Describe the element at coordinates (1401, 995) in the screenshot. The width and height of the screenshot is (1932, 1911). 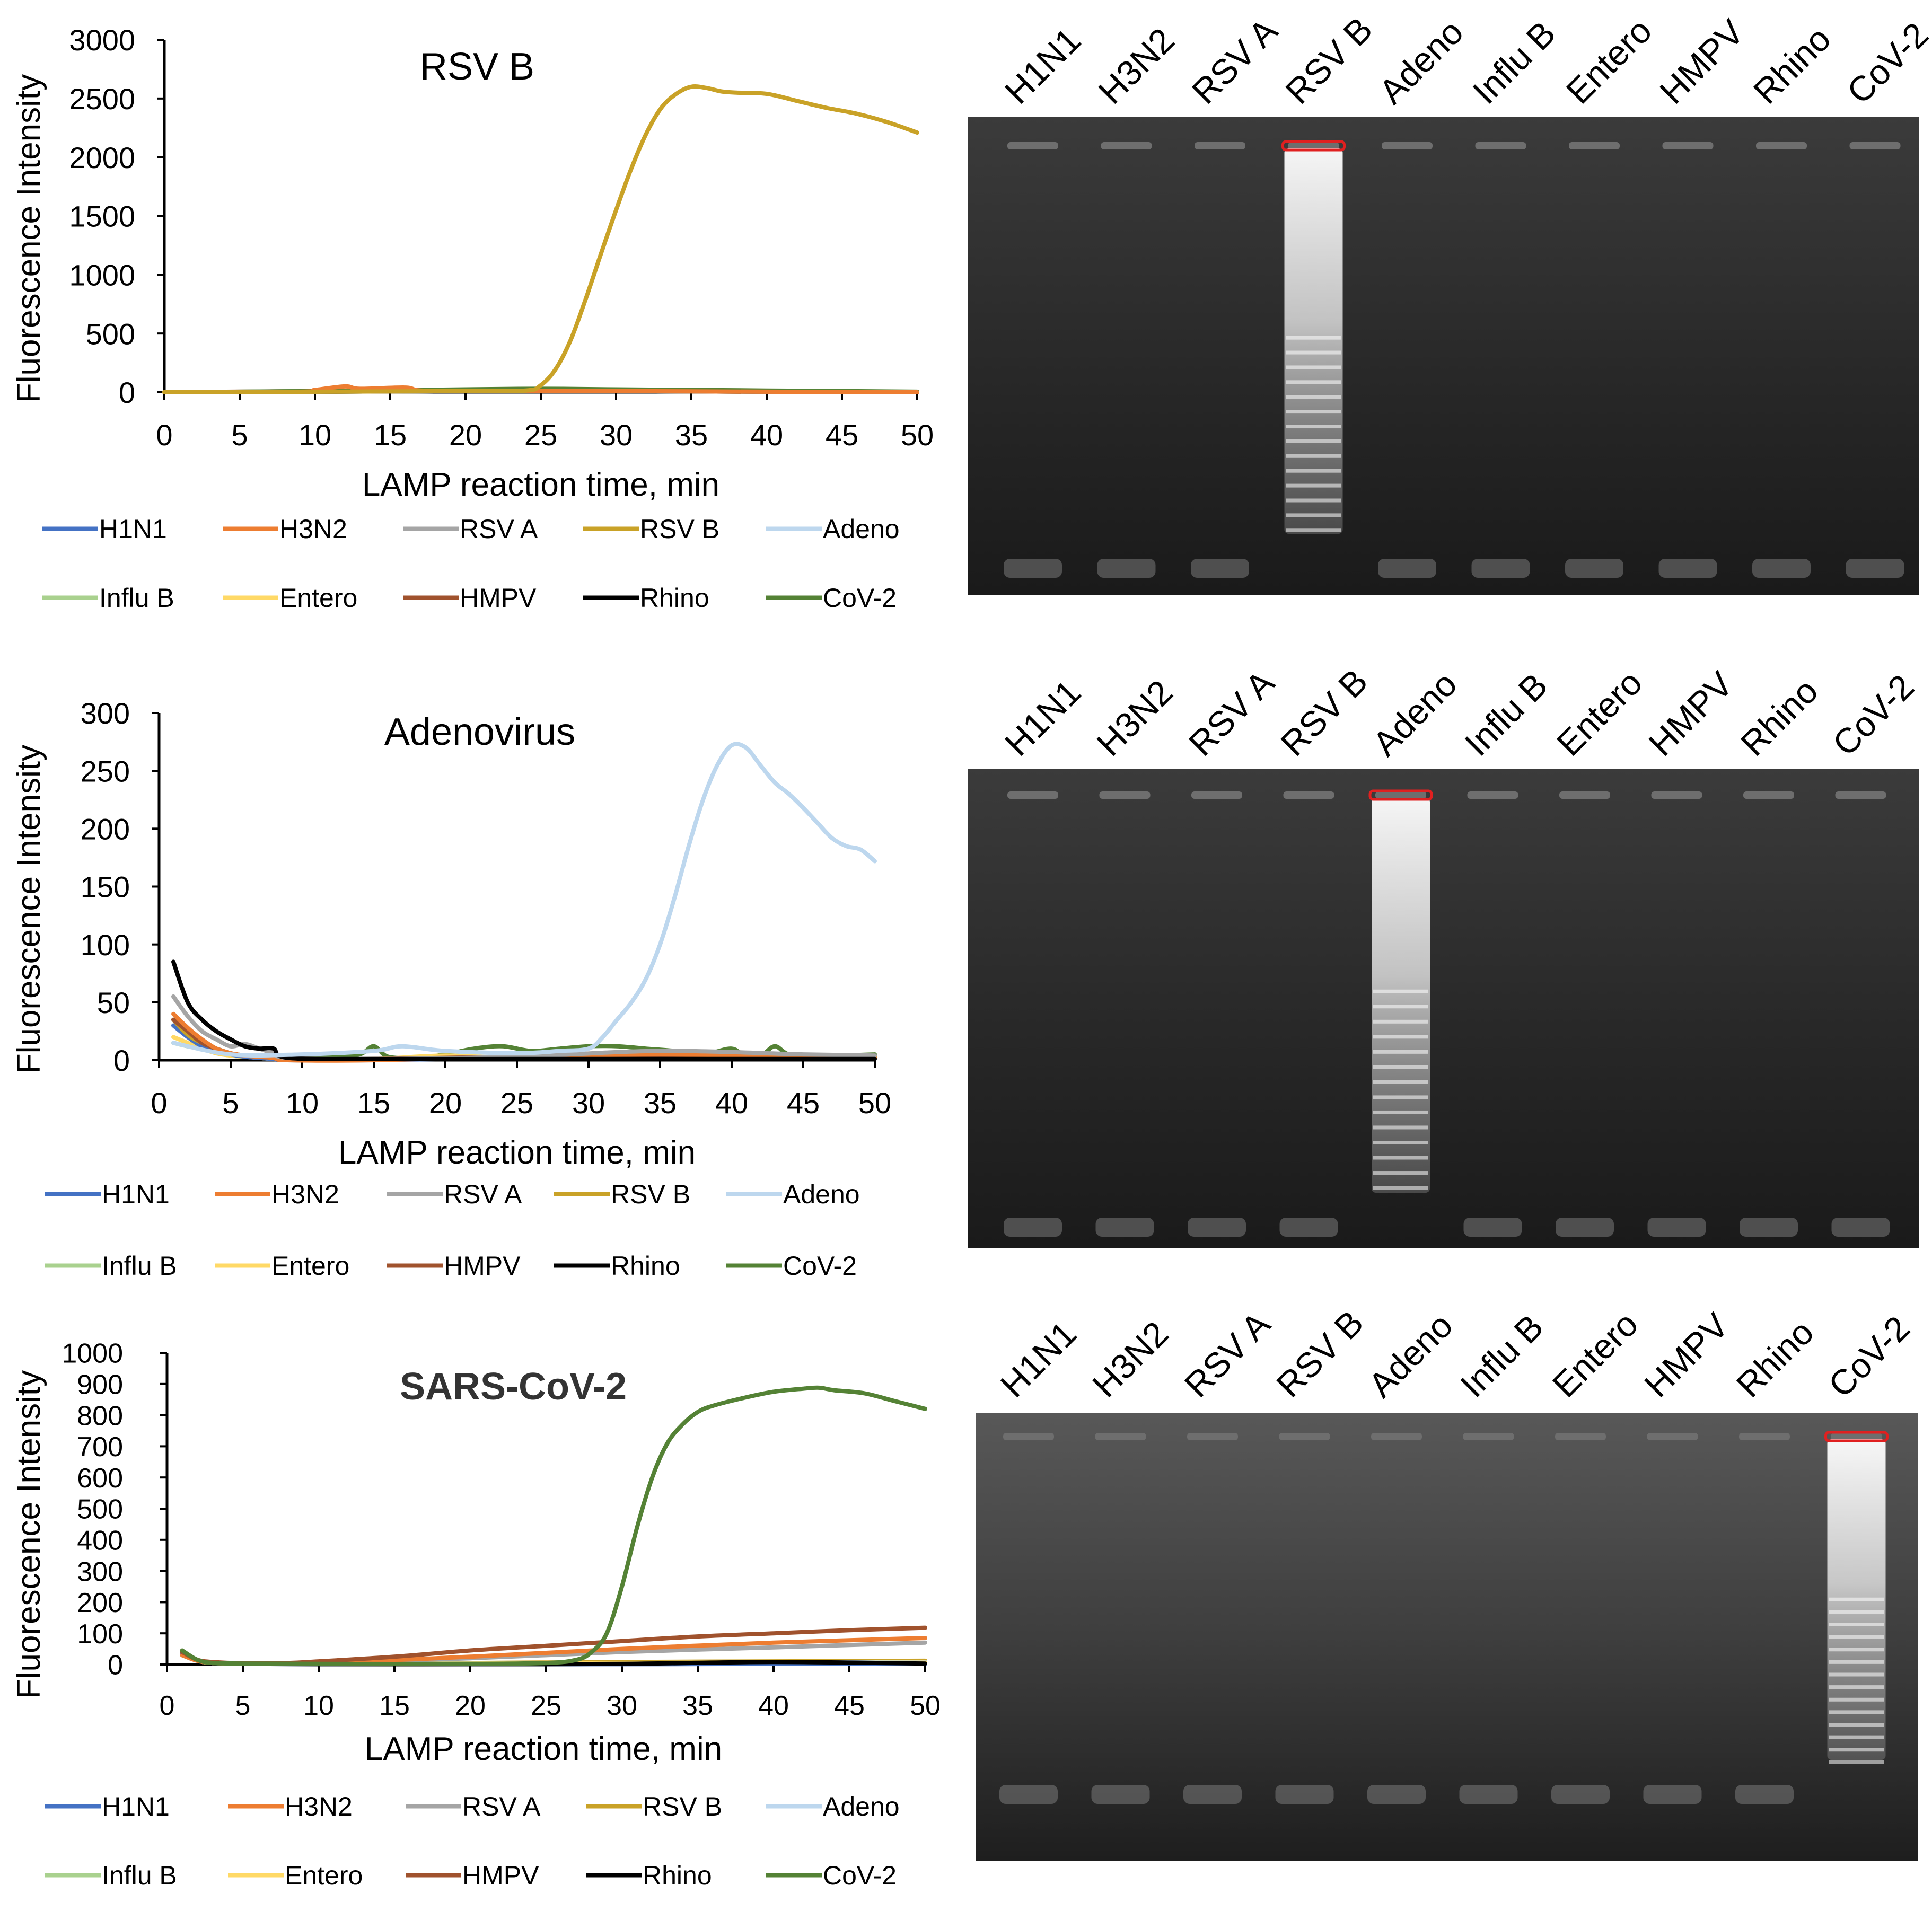
I see `gel-smear` at that location.